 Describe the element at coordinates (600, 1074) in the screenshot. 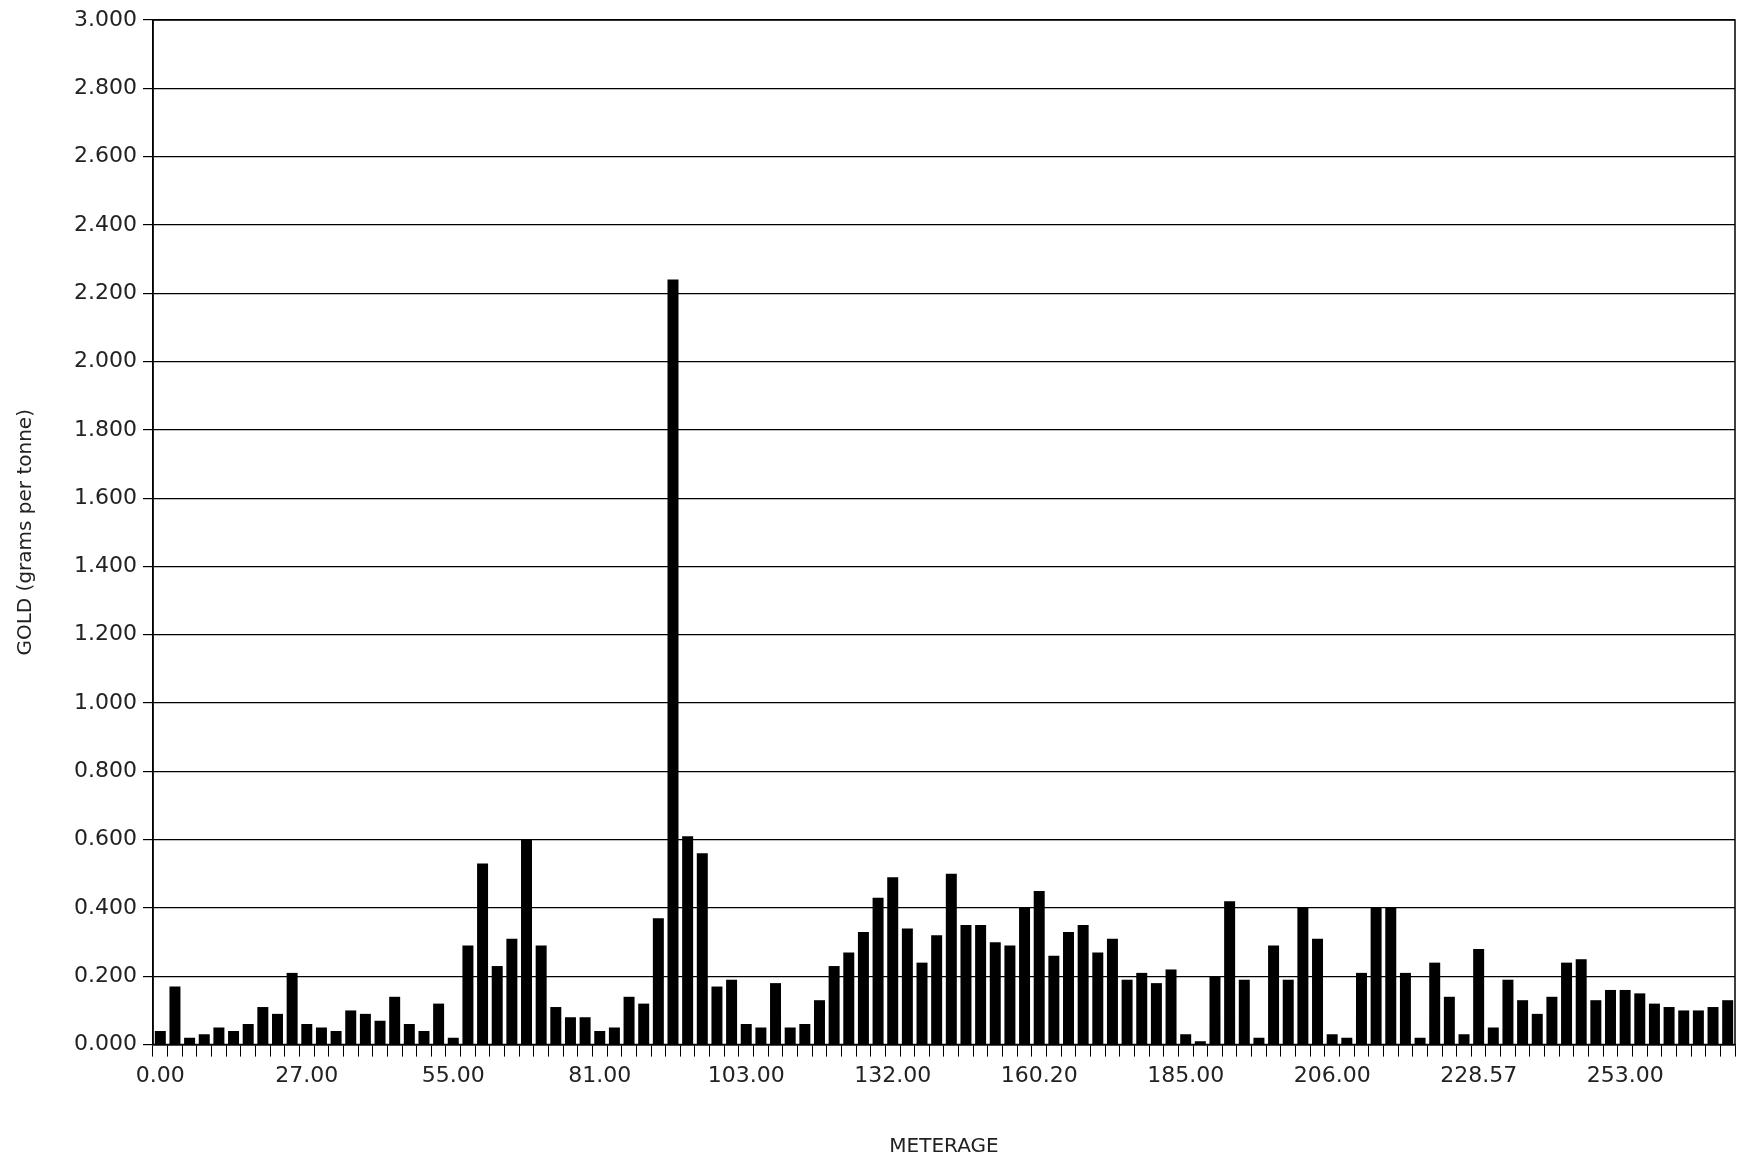

I see `x-tick-label: 81.00` at that location.